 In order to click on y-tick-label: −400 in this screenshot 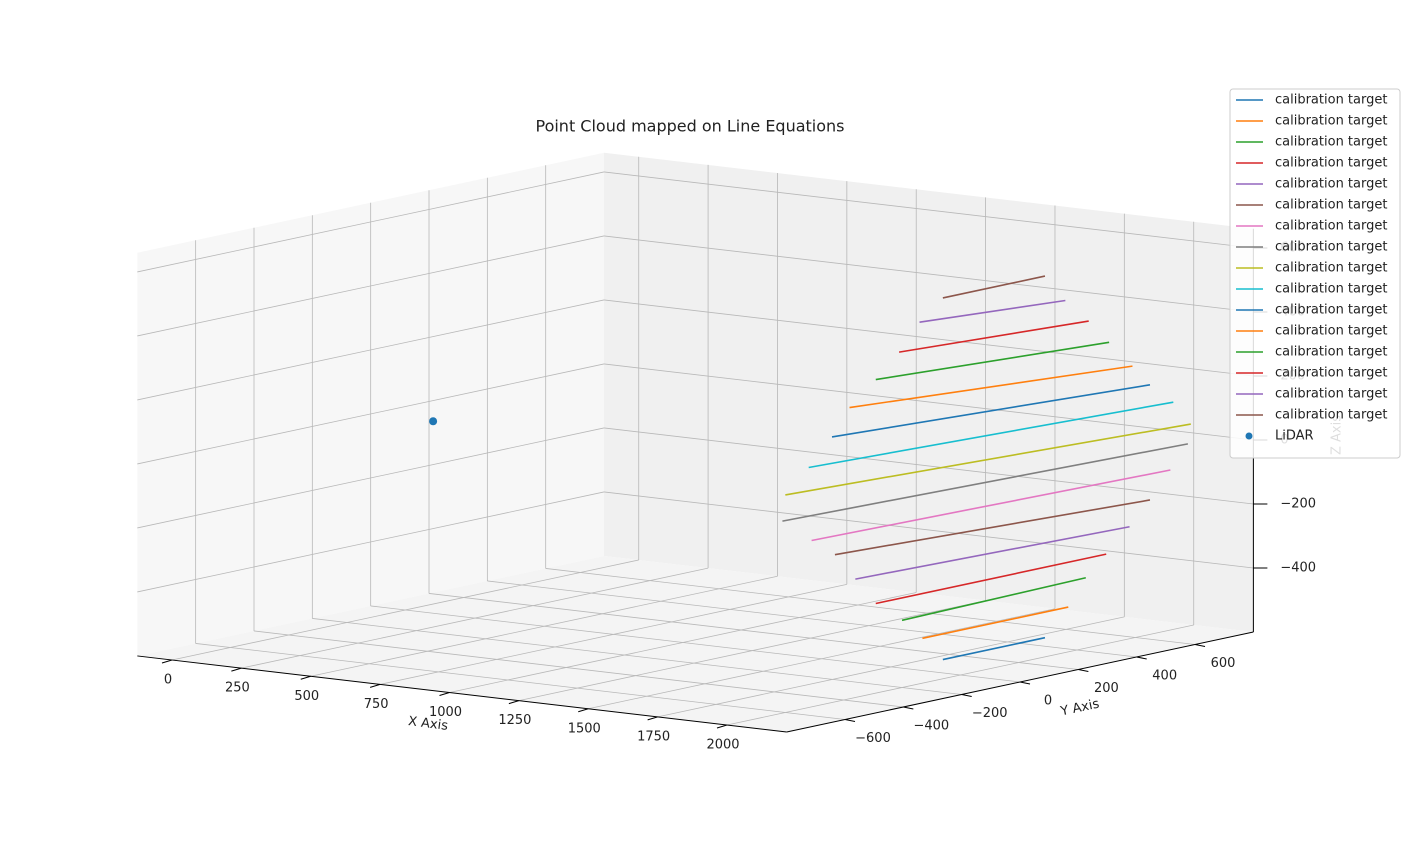, I will do `click(931, 725)`.